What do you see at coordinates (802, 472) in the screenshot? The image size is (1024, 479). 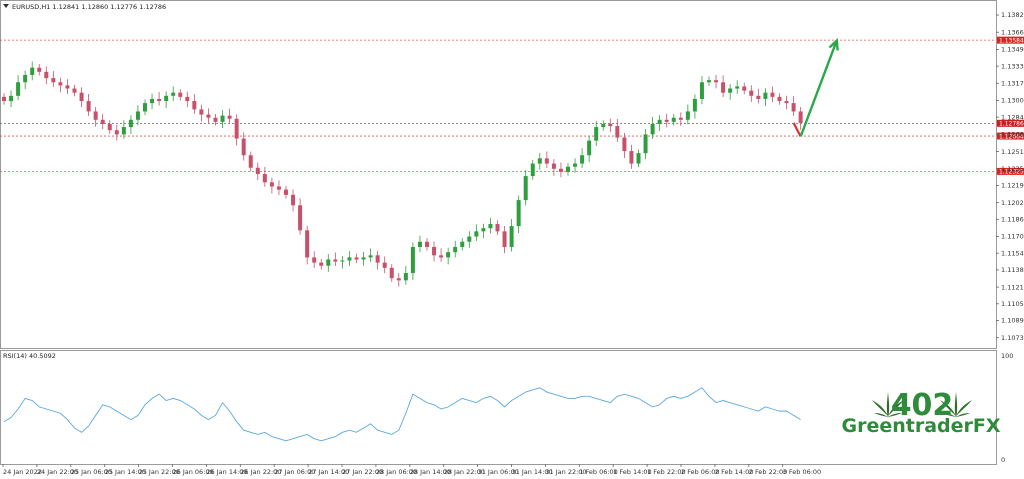 I see `x-tick-label: 3 Feb 06:00` at bounding box center [802, 472].